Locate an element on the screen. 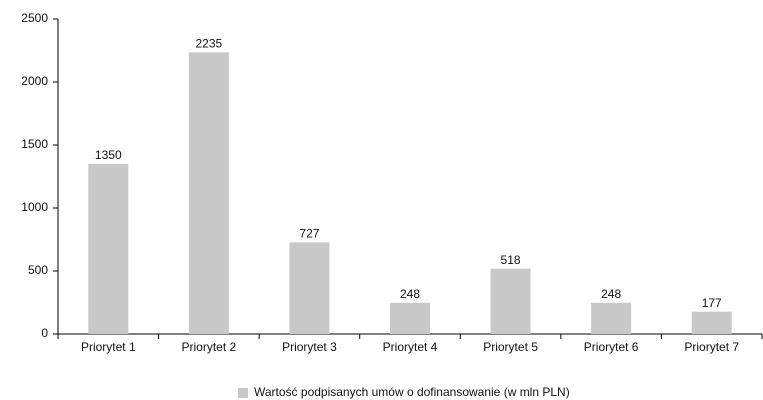 The image size is (763, 400). x-tick-label: Priorytet 2 is located at coordinates (209, 347).